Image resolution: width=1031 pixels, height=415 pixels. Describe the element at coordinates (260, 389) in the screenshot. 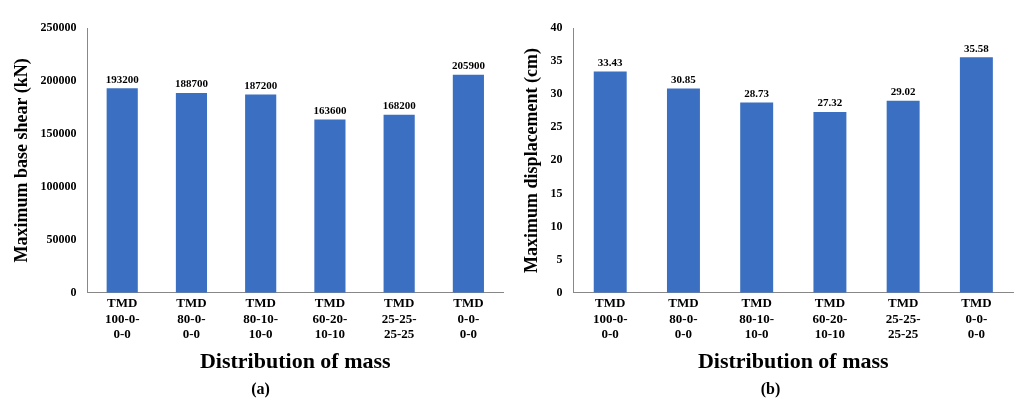

I see `text: (a)` at that location.